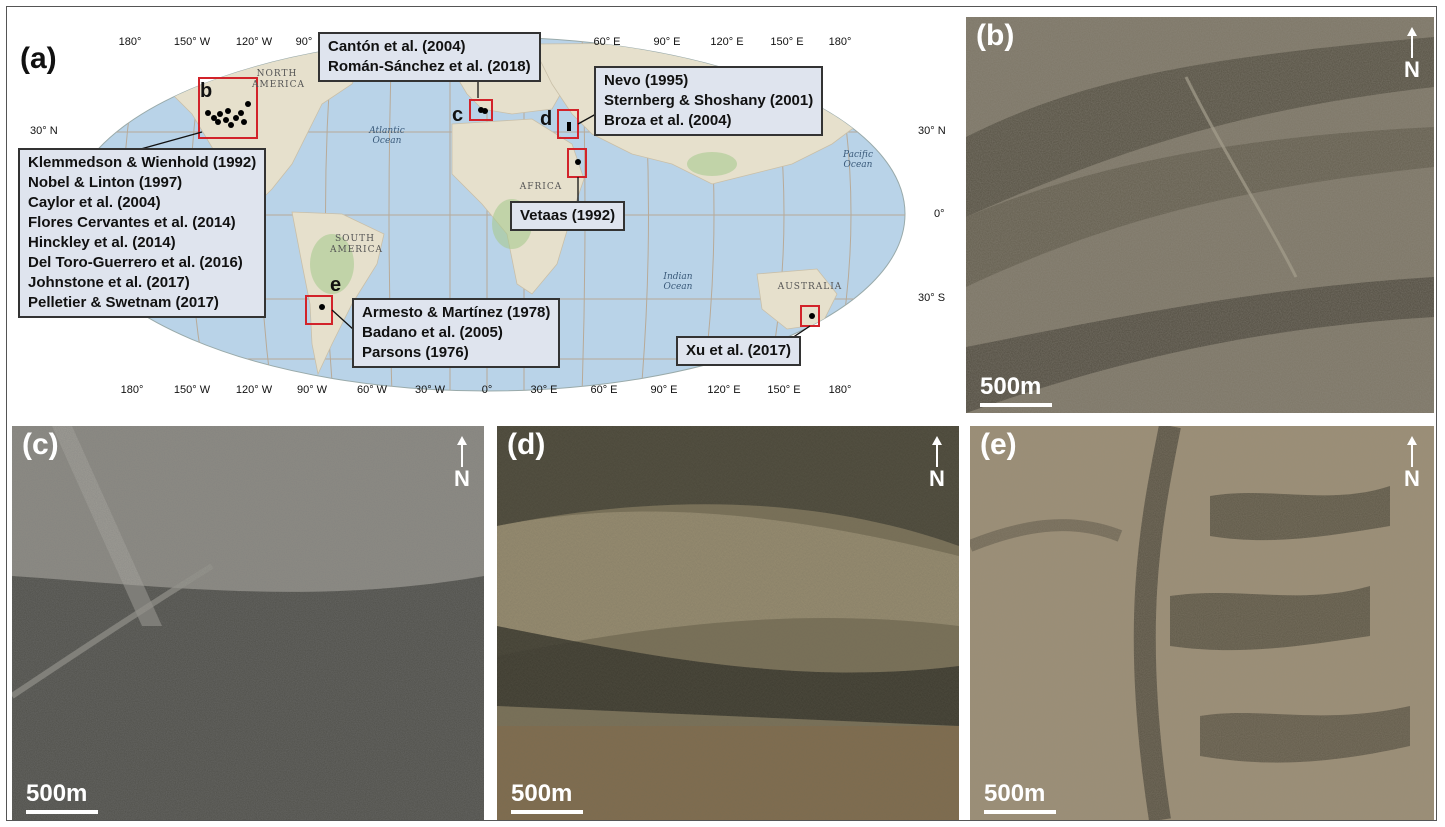  What do you see at coordinates (932, 298) in the screenshot?
I see `lat-right-label: 30° S` at bounding box center [932, 298].